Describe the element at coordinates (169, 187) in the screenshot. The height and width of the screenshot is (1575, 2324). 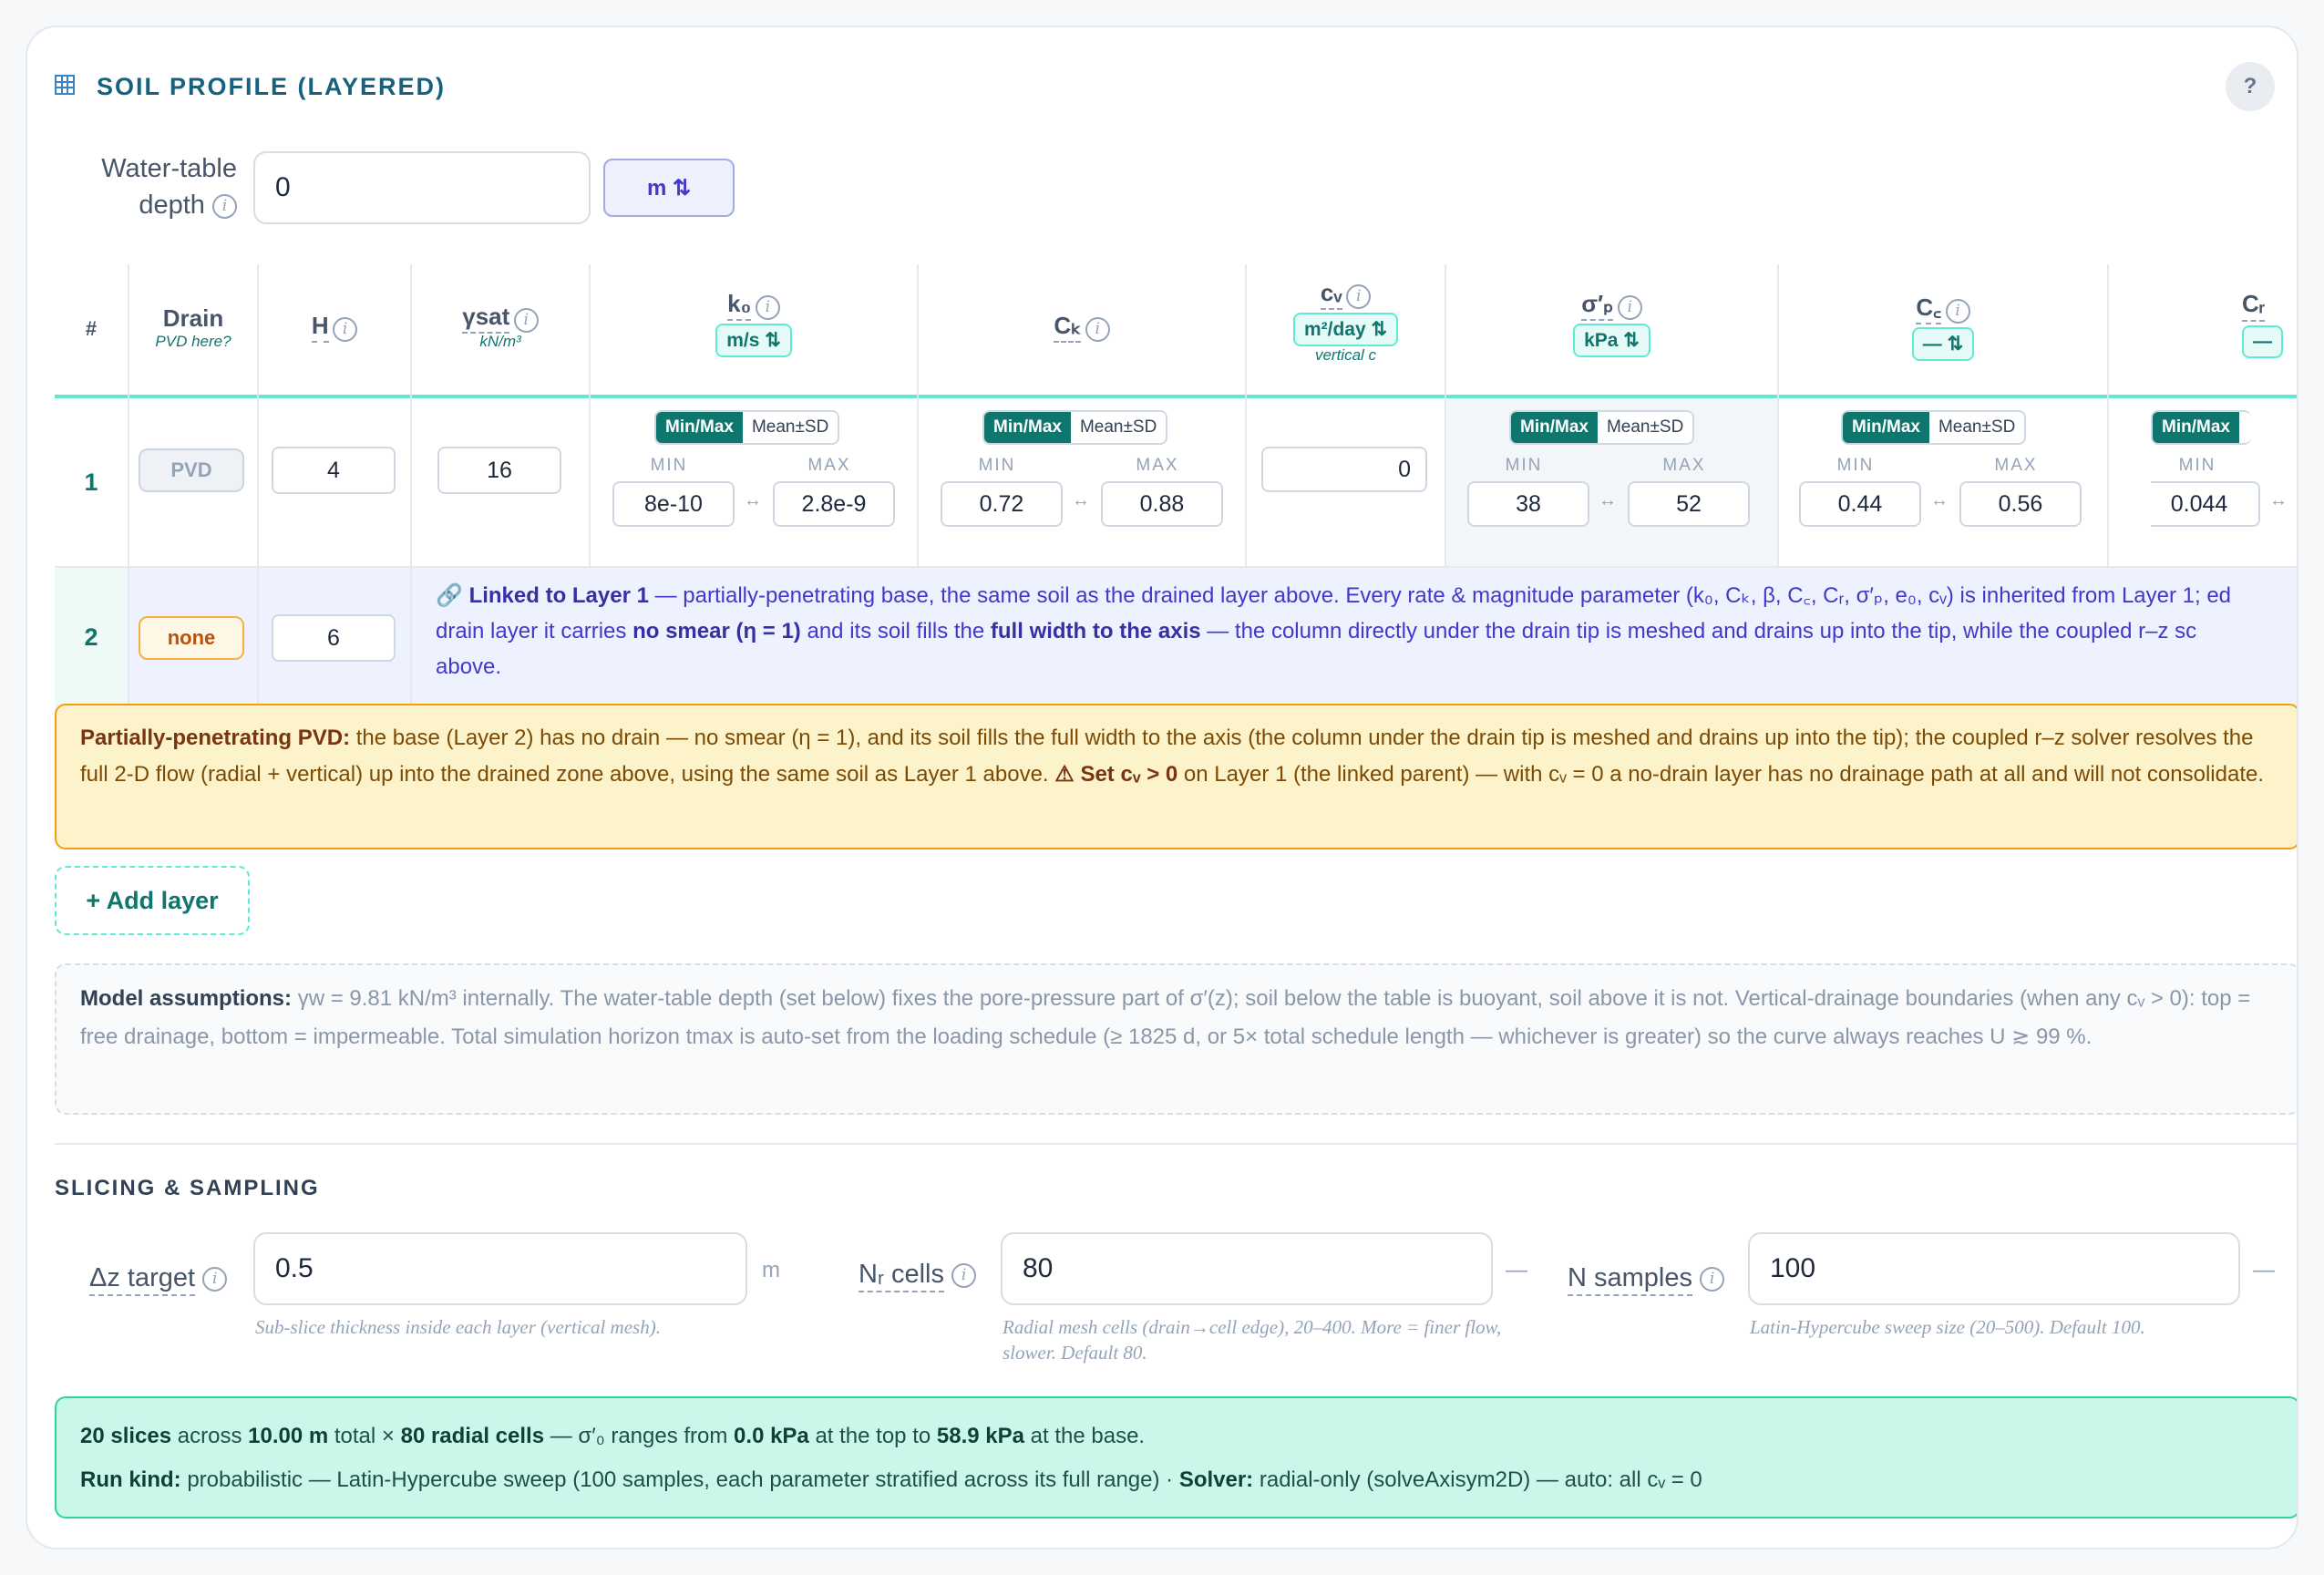
I see `water-table-label: Water-table depth i` at that location.